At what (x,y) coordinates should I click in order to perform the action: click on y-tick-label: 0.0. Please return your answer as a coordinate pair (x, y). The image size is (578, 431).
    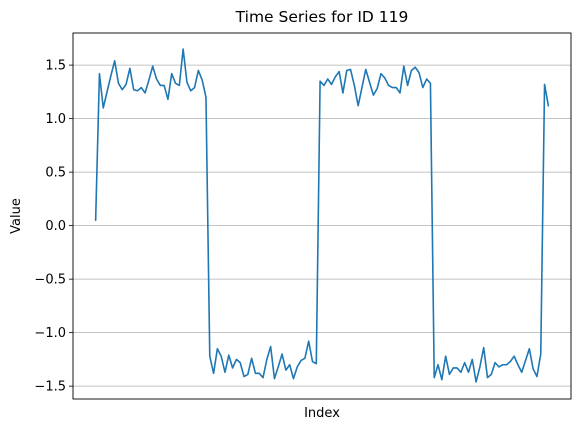
    Looking at the image, I should click on (55, 226).